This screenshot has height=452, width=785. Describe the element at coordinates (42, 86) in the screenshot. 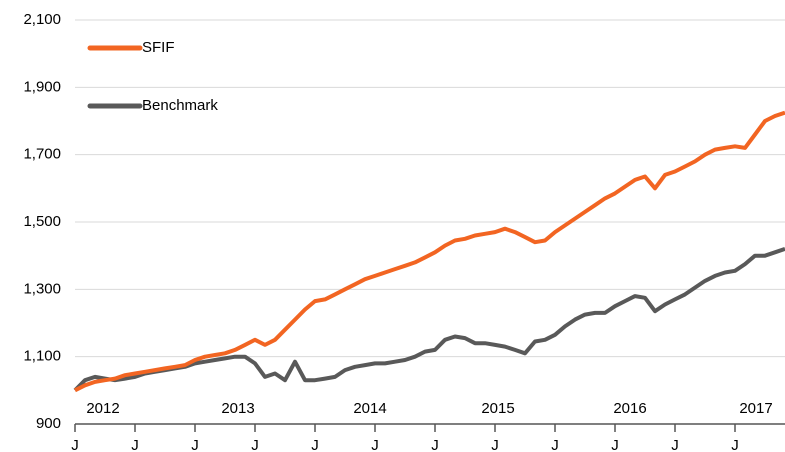

I see `y-tick-label: 1,900` at that location.